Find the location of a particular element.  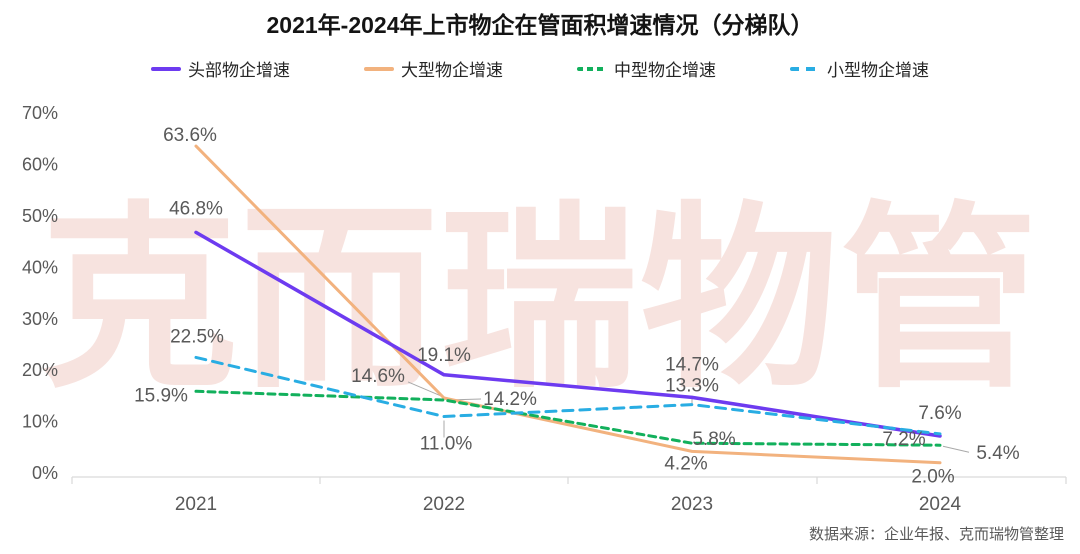

y-axis-label: 40% is located at coordinates (40, 267).